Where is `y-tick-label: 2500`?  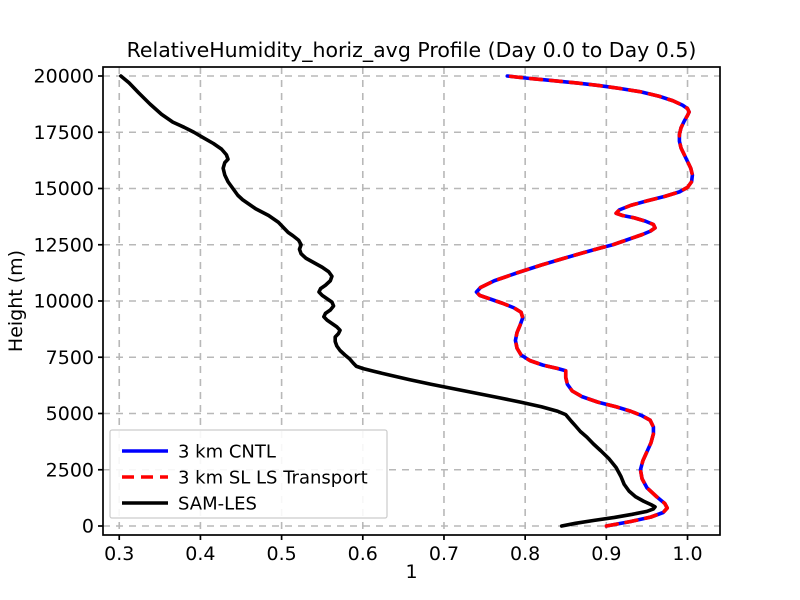 y-tick-label: 2500 is located at coordinates (70, 470).